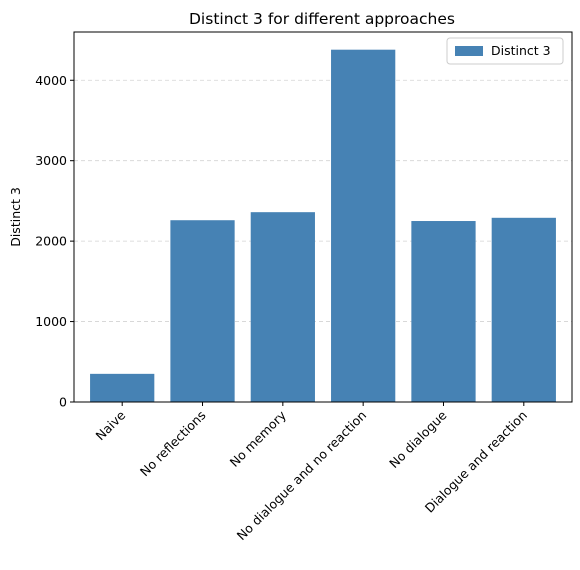  I want to click on y-tick-label: 1000, so click(51, 321).